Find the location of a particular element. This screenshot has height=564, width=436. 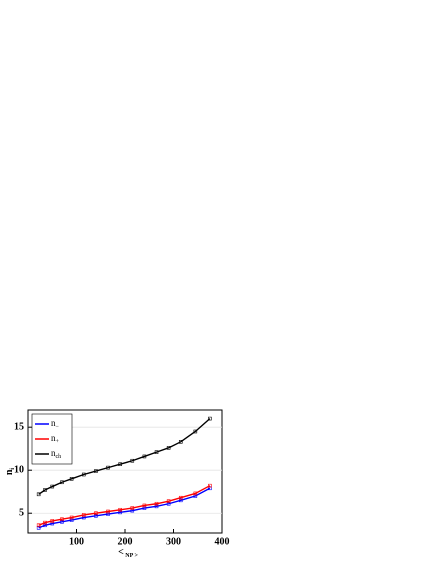

x-tick-label: 100 is located at coordinates (76, 541).